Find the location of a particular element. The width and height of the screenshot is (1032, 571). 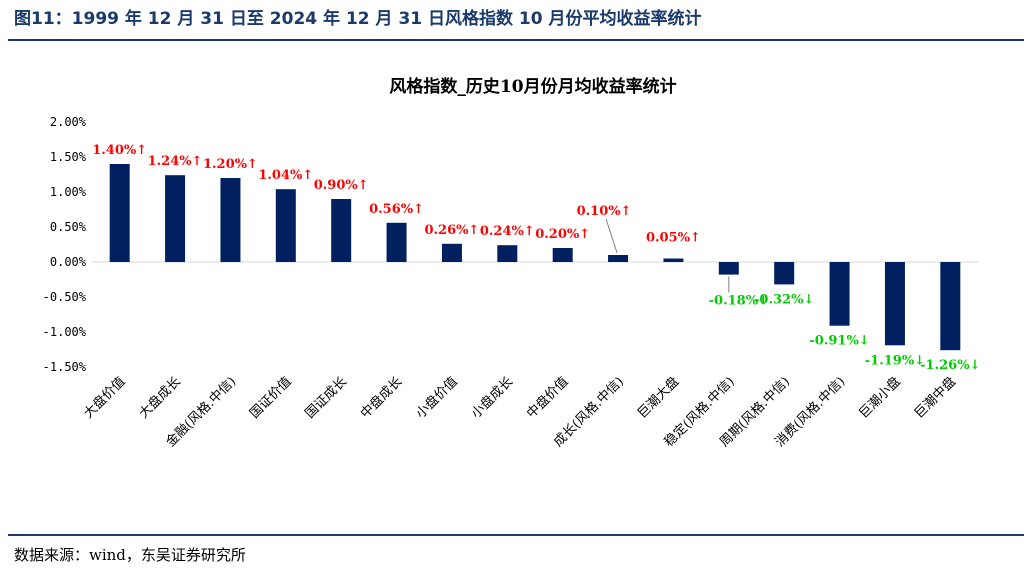

source-note: 数据来源：wind，东吴证券研究所 is located at coordinates (130, 555).